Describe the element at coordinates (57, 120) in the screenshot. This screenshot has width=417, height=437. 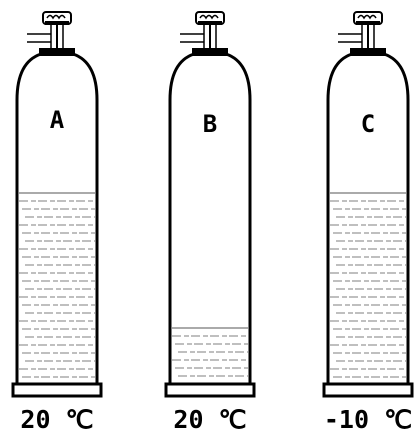
I see `cylinder-label: A` at that location.